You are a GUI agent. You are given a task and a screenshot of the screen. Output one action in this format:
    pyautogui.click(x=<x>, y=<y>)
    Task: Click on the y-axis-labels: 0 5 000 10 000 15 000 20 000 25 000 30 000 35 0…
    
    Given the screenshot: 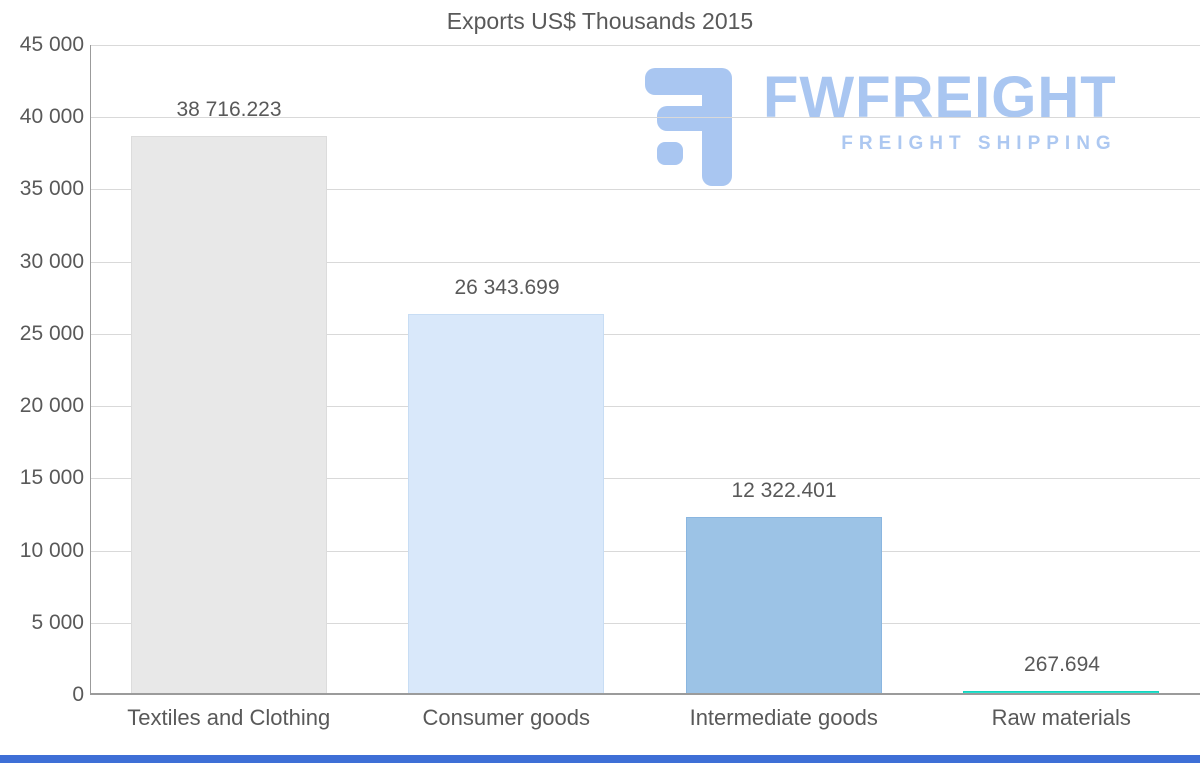 What is the action you would take?
    pyautogui.click(x=42, y=369)
    